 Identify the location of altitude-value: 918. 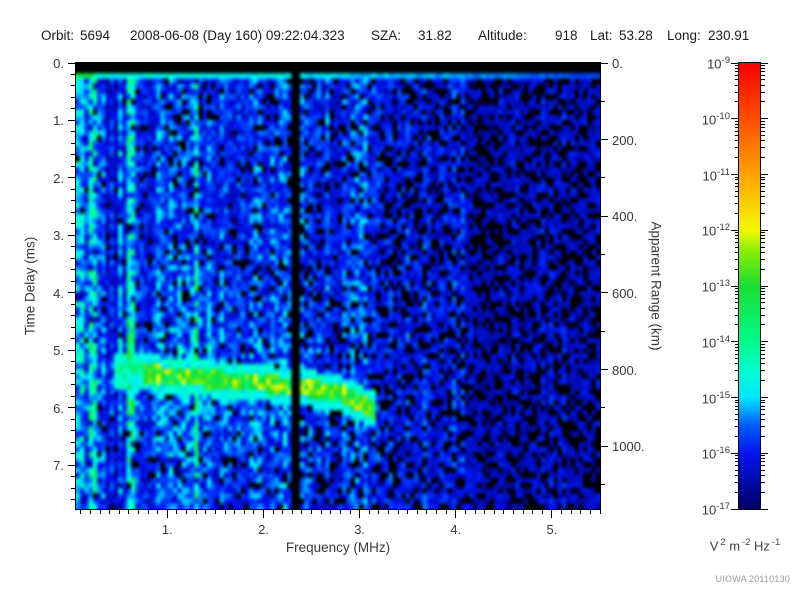
(566, 35).